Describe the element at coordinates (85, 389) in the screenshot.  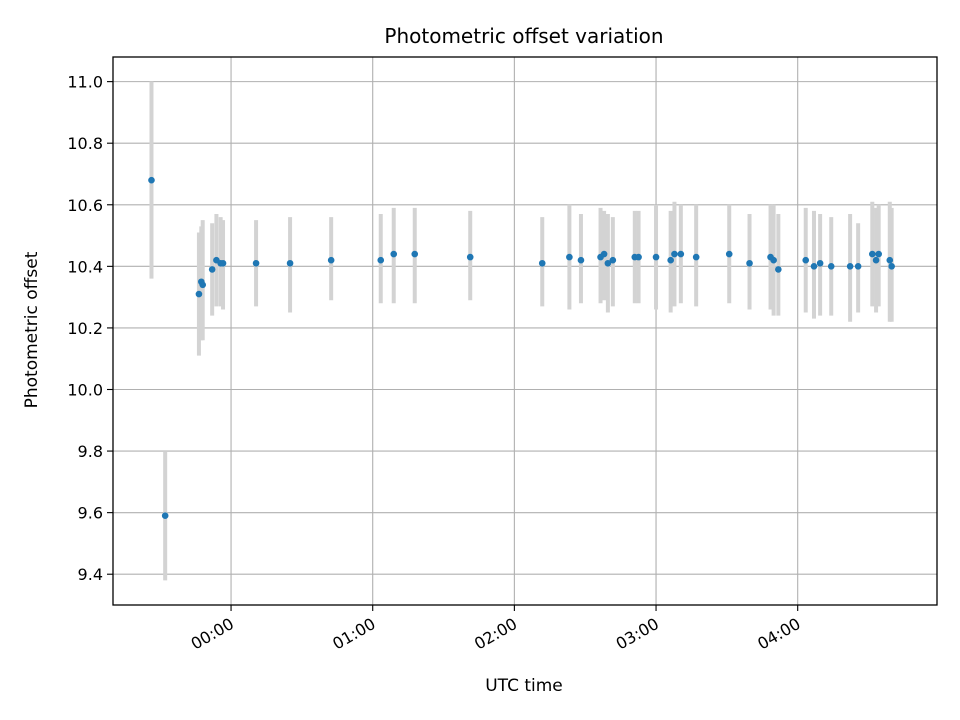
I see `y-tick-label: 10.0` at that location.